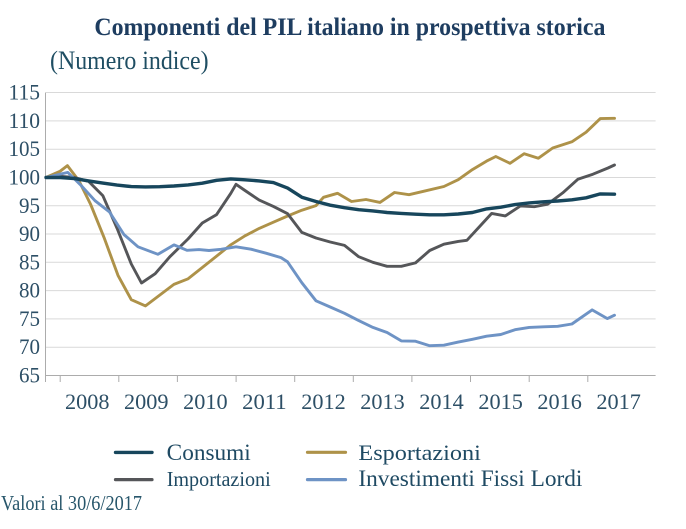 Image resolution: width=686 pixels, height=529 pixels. Describe the element at coordinates (71, 503) in the screenshot. I see `svg-text: Valori al 30/6/2017` at that location.